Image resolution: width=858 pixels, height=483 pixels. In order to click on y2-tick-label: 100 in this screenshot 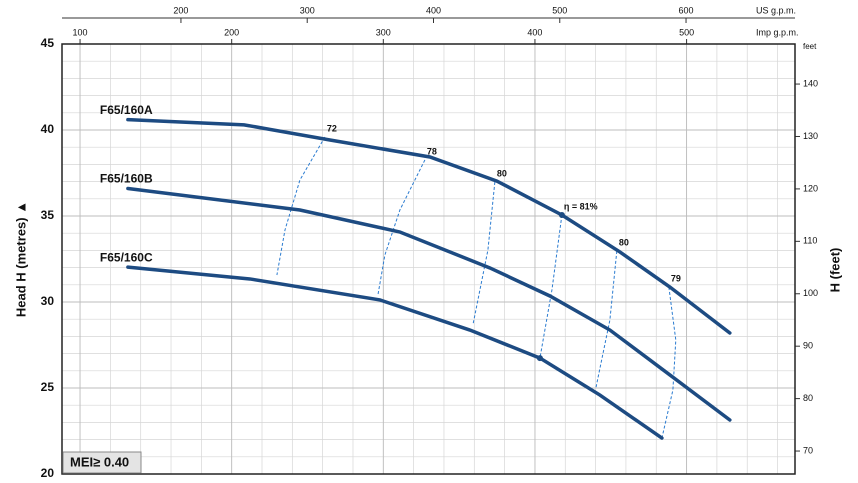, I will do `click(810, 293)`.